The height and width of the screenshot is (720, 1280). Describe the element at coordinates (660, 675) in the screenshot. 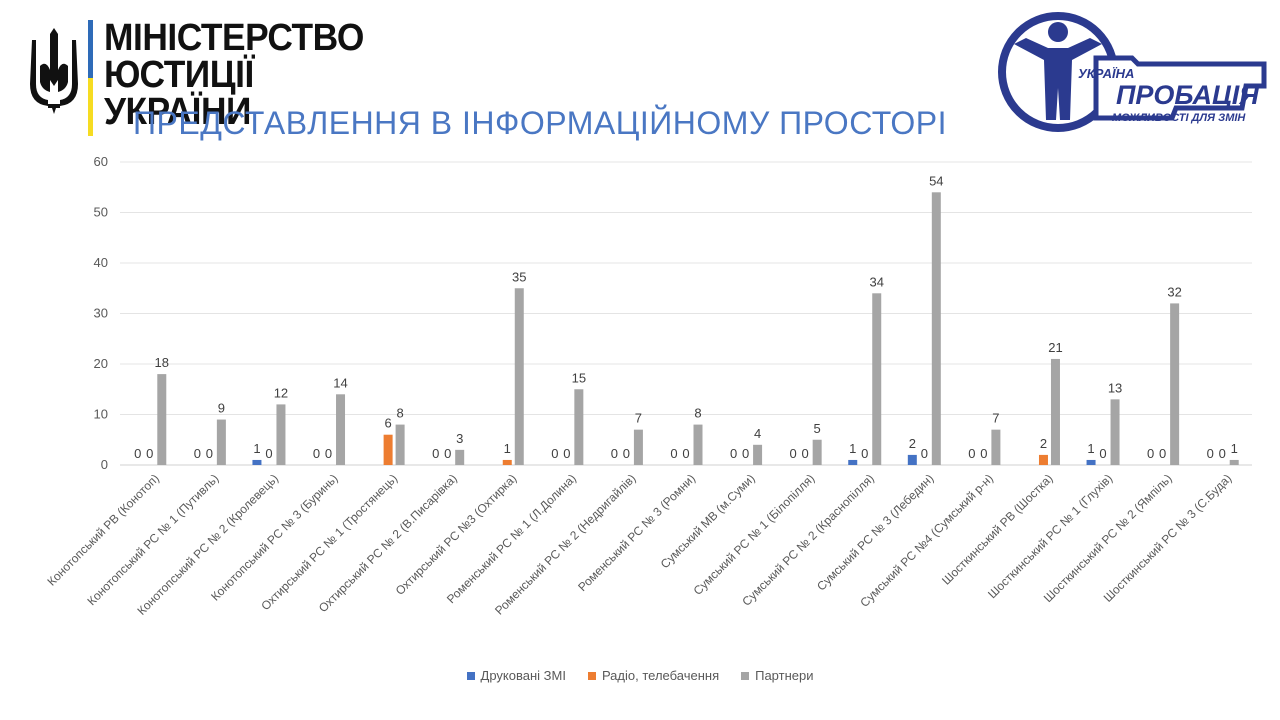

I see `legend-label-radio: Радіо, телебачення` at that location.